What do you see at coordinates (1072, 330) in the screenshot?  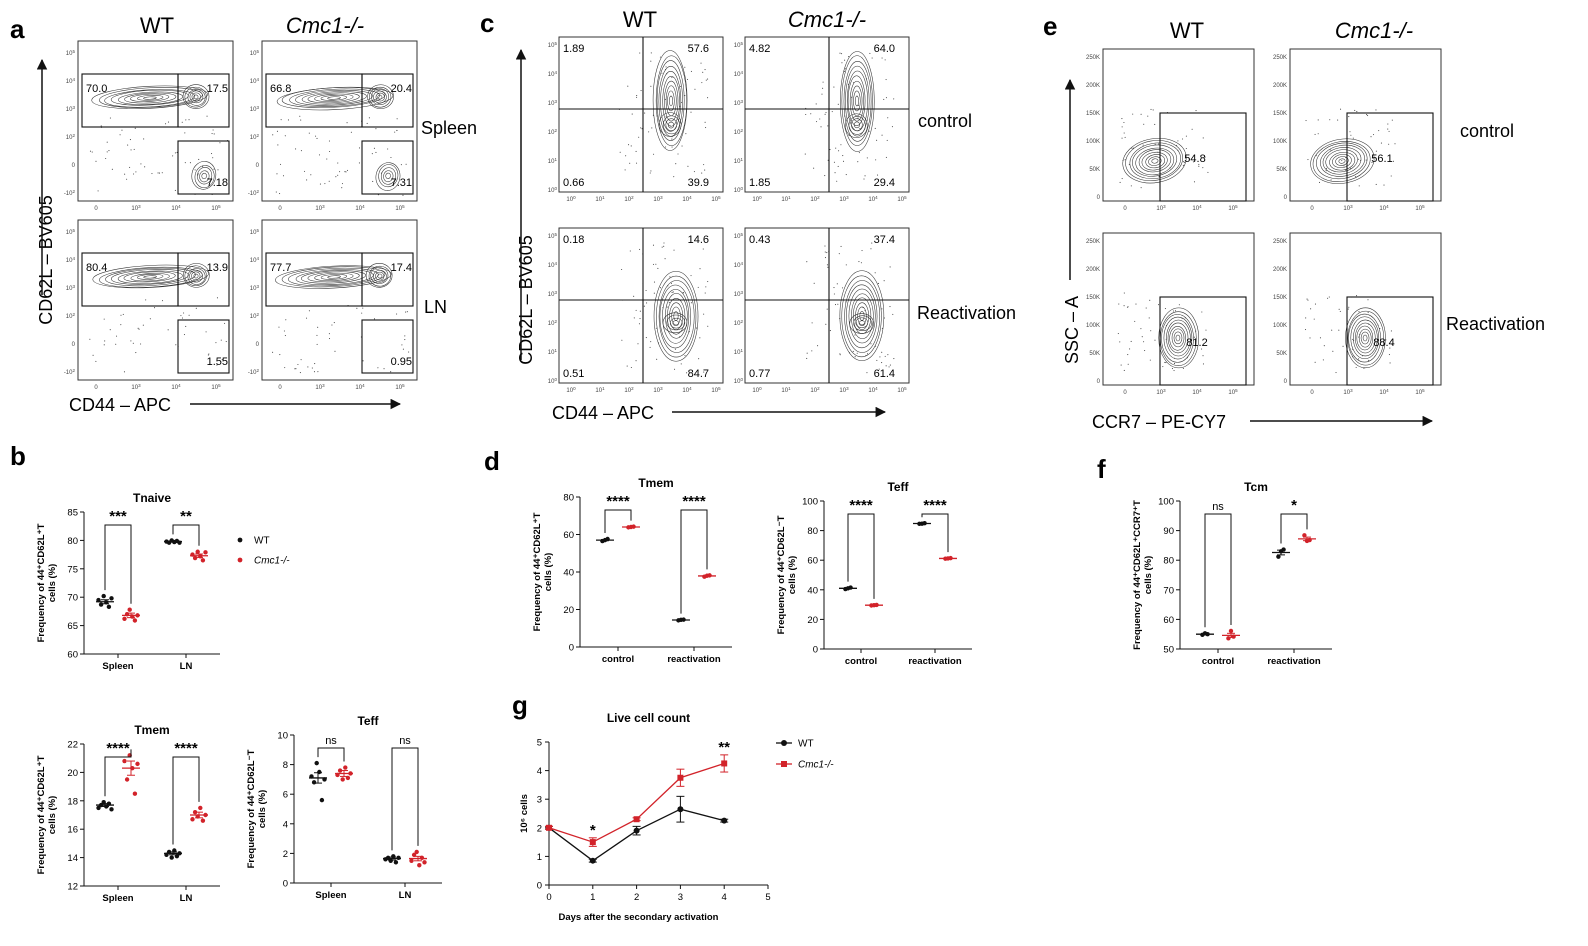 I see `y-axis-label: SSC – A` at bounding box center [1072, 330].